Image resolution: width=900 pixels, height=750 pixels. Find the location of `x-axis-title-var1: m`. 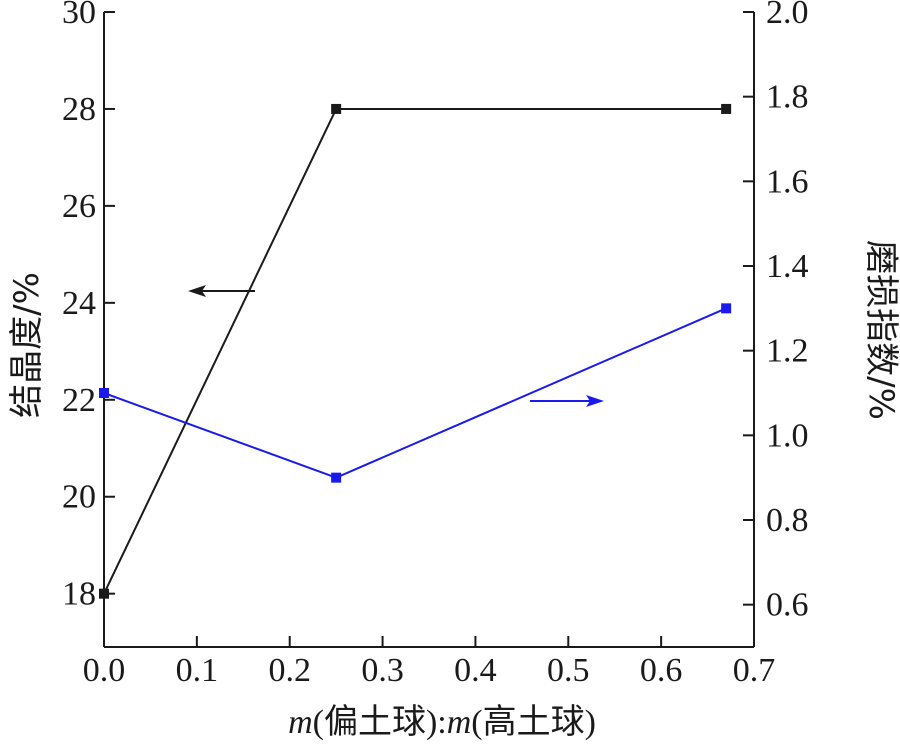

x-axis-title-var1: m is located at coordinates (300, 722).